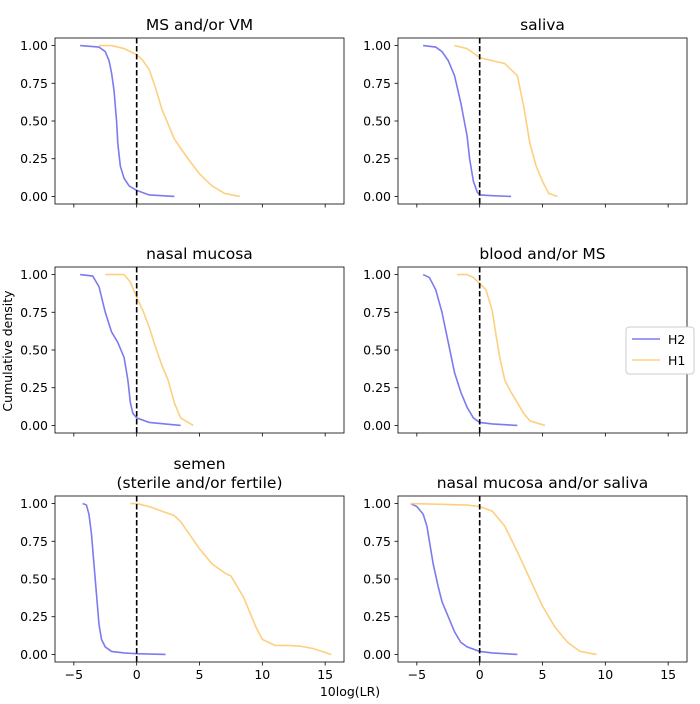 The image size is (700, 704). I want to click on panel-1-plot-area, so click(160, 121).